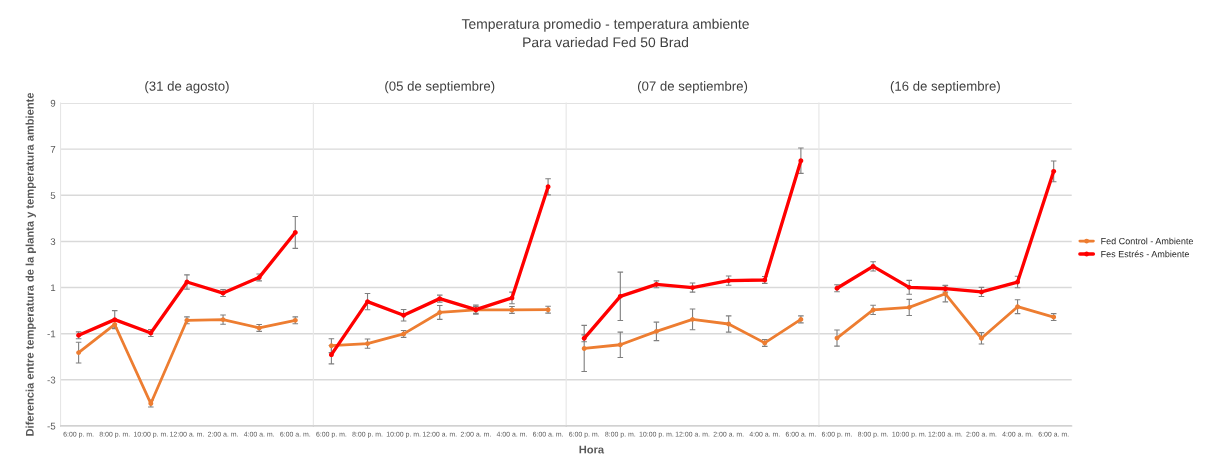 Image resolution: width=1211 pixels, height=458 pixels. What do you see at coordinates (51, 380) in the screenshot?
I see `y-tick-label: -3` at bounding box center [51, 380].